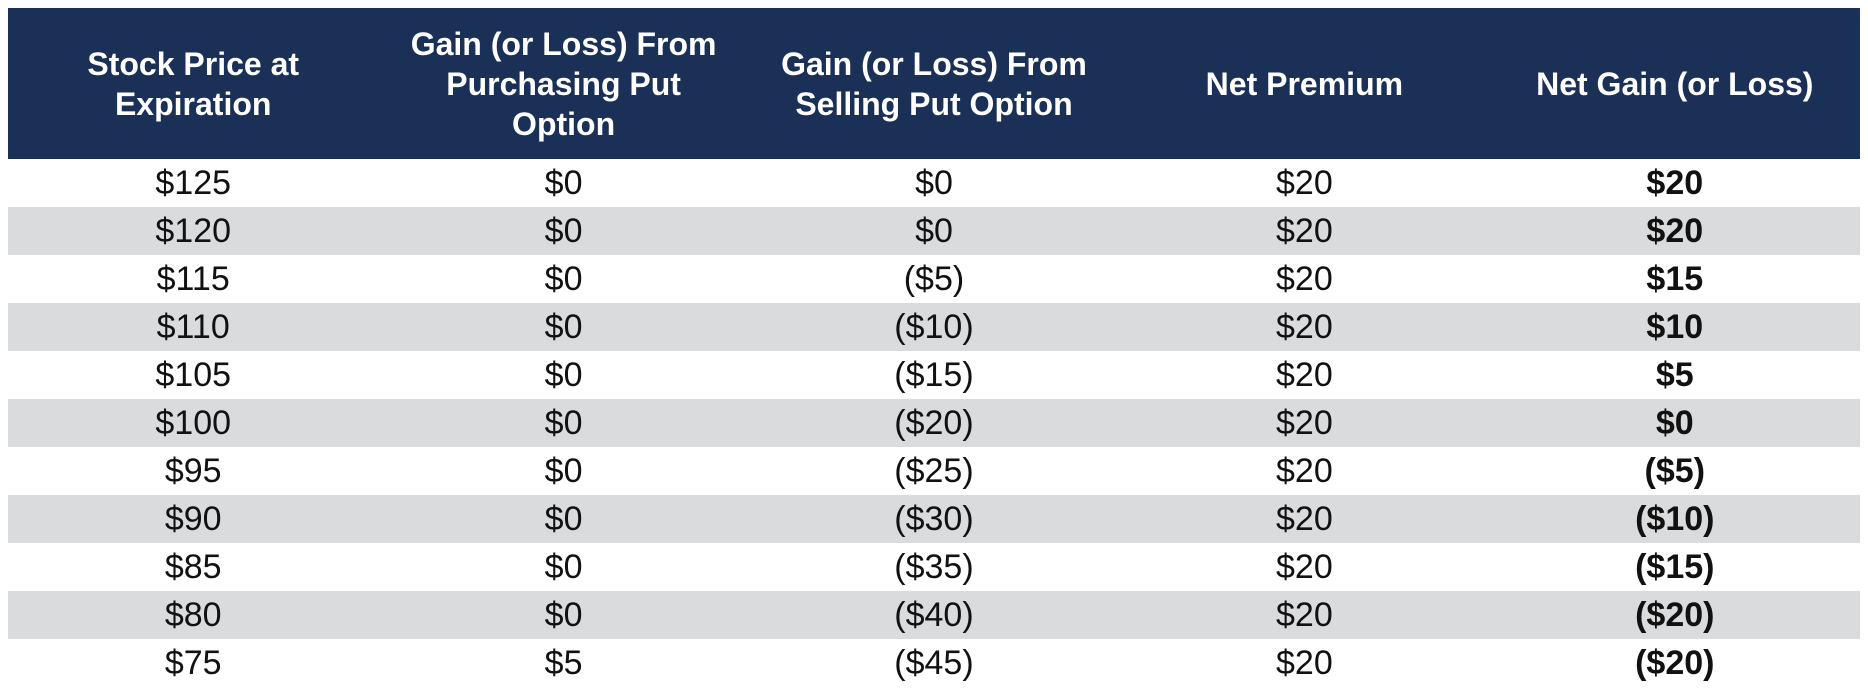 This screenshot has height=700, width=1868. Describe the element at coordinates (1675, 279) in the screenshot. I see `cell-net-gain-loss: $15` at that location.